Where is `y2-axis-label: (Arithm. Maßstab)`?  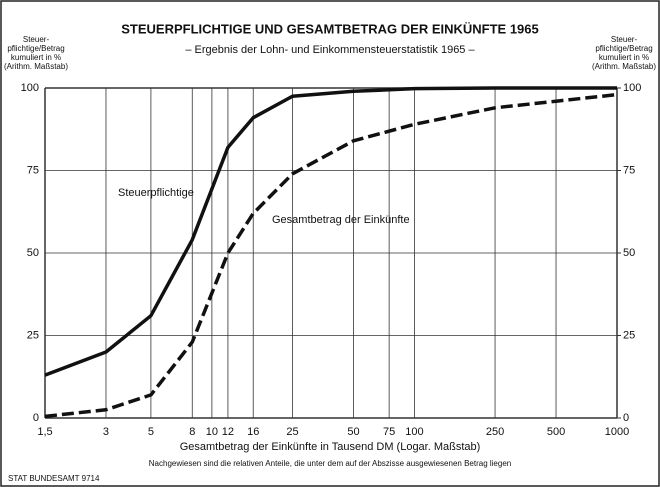
y2-axis-label: (Arithm. Maßstab) is located at coordinates (624, 66).